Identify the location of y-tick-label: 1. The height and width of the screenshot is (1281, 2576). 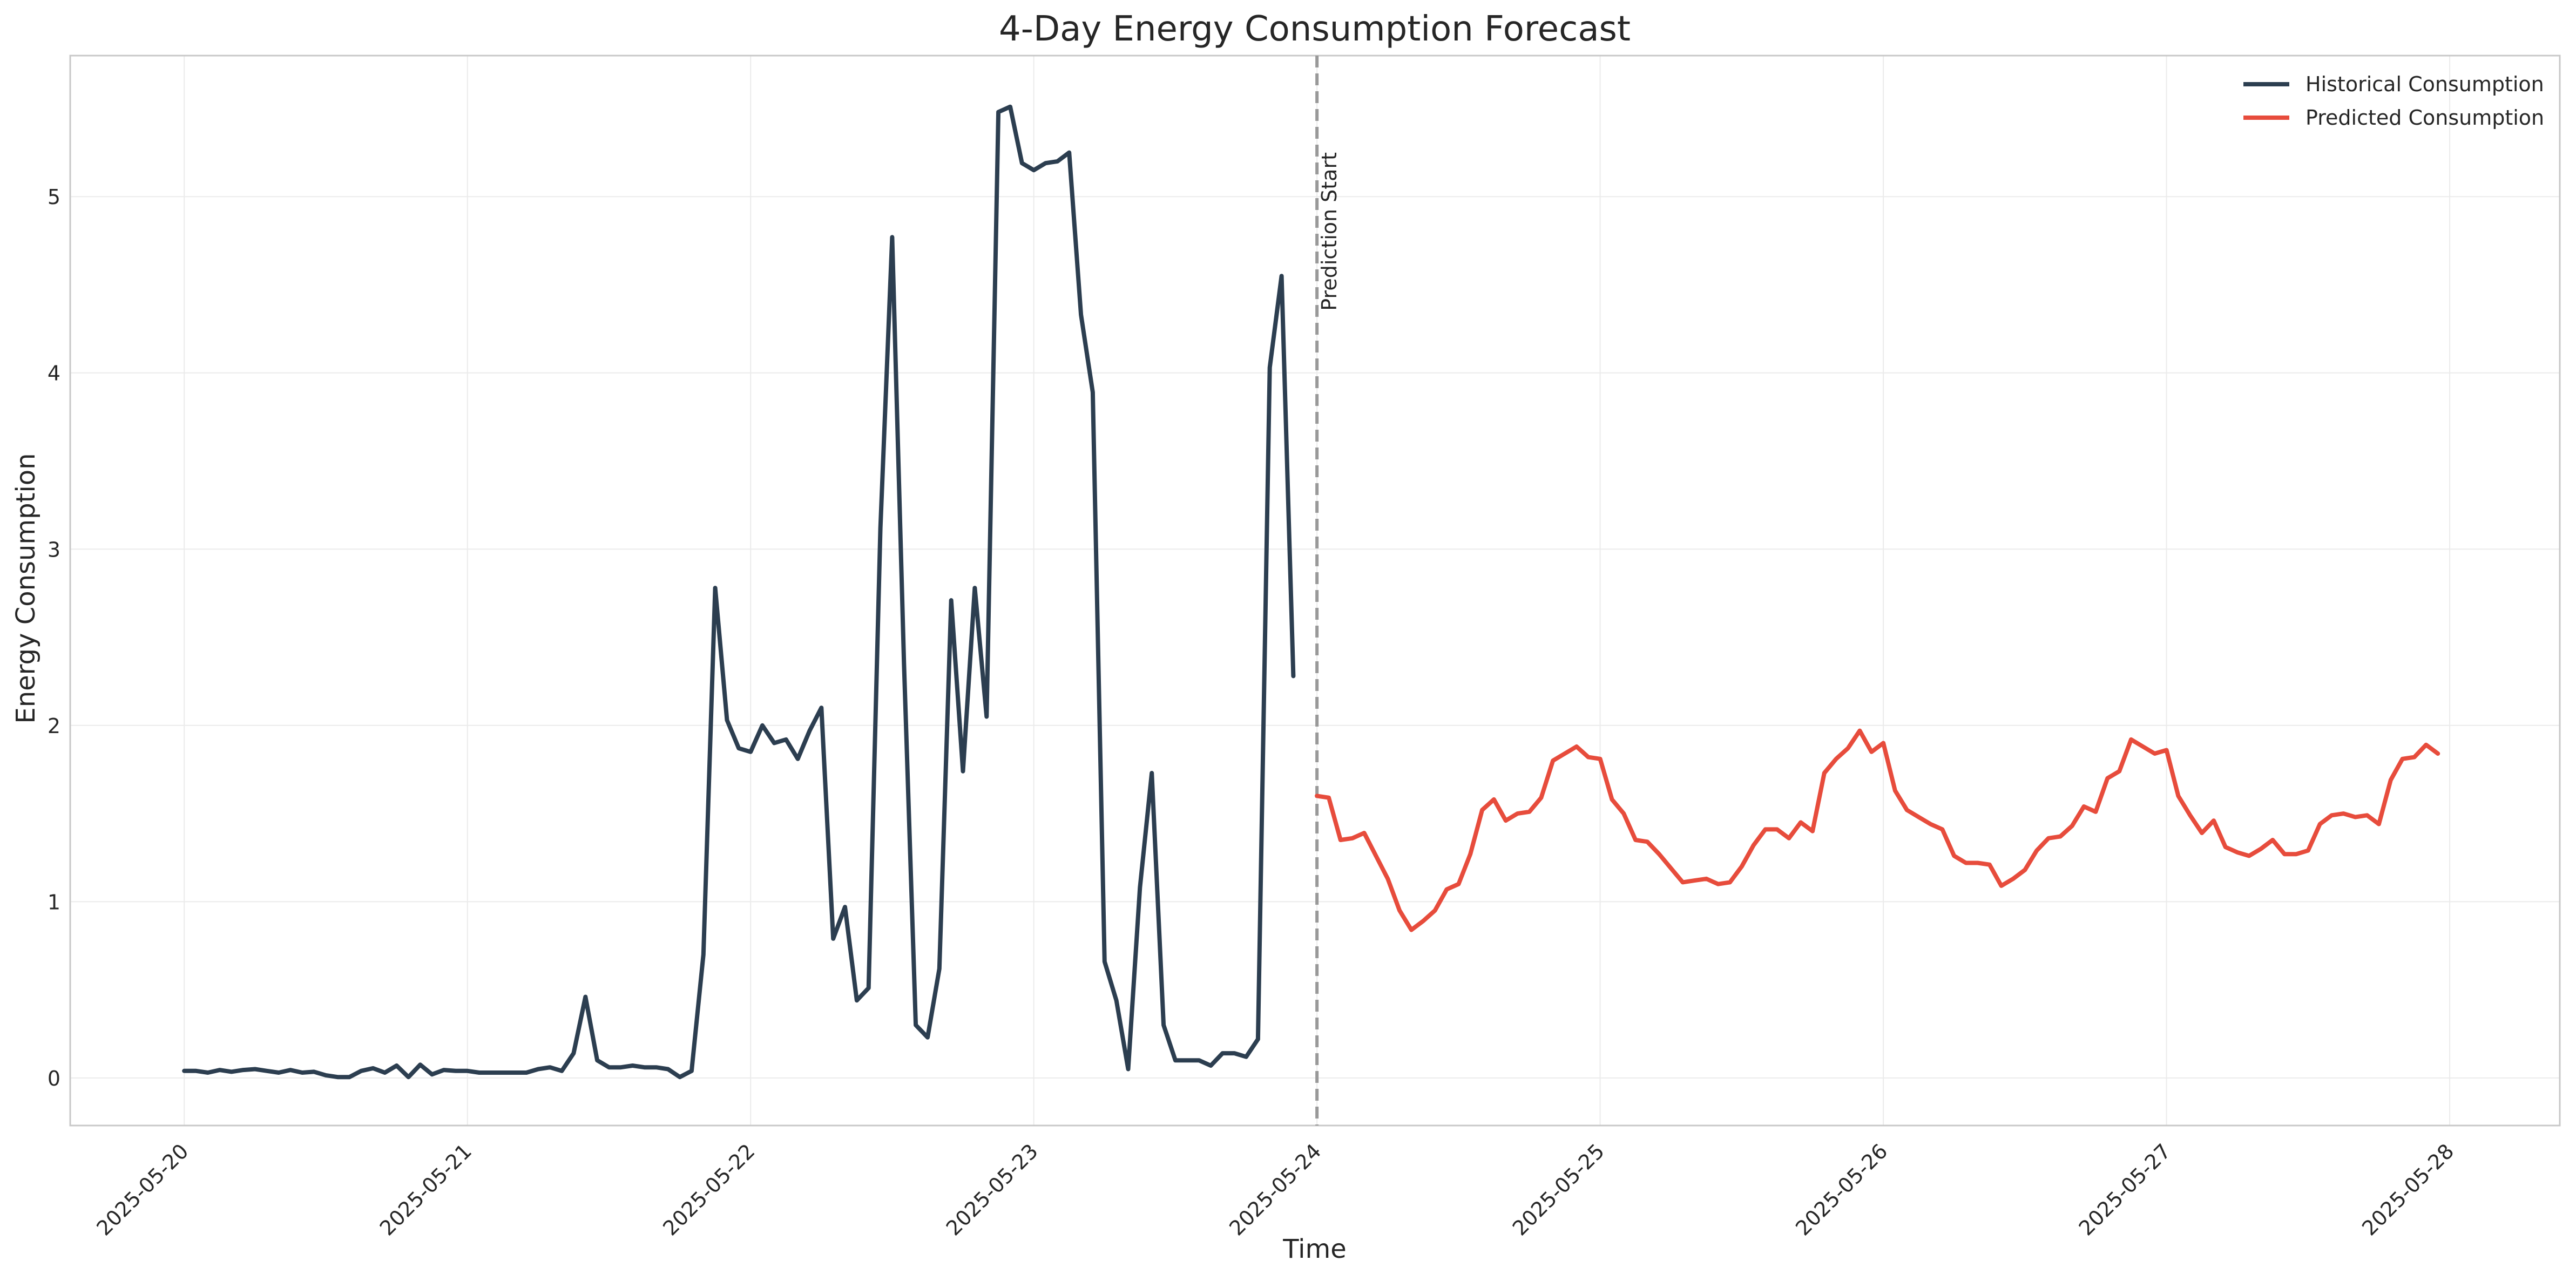
(54, 902).